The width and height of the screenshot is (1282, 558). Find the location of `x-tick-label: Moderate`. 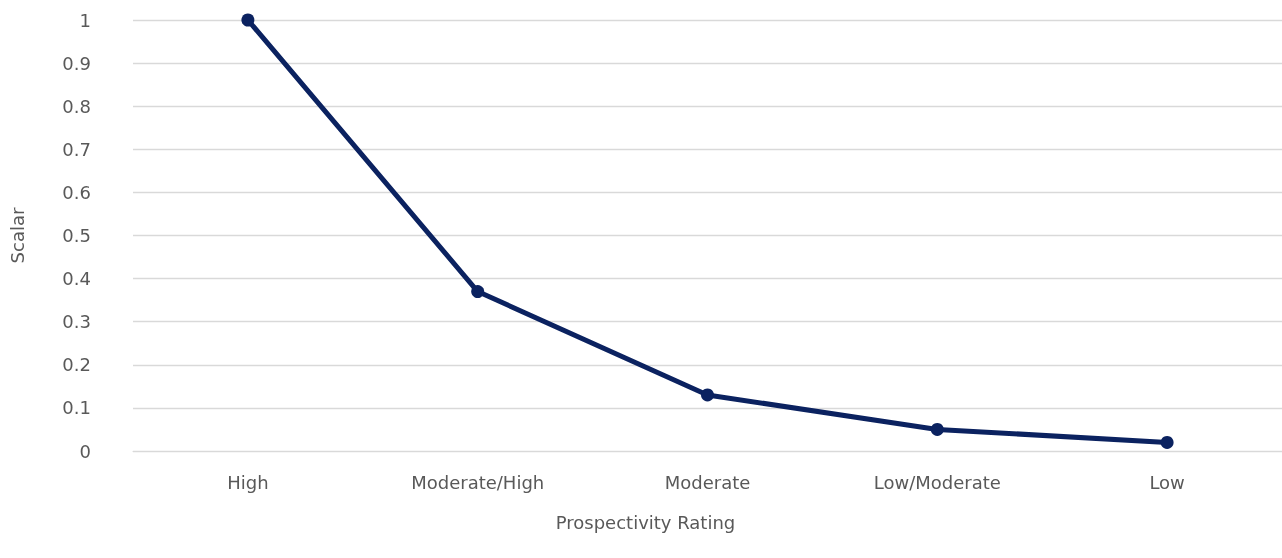

x-tick-label: Moderate is located at coordinates (707, 482).